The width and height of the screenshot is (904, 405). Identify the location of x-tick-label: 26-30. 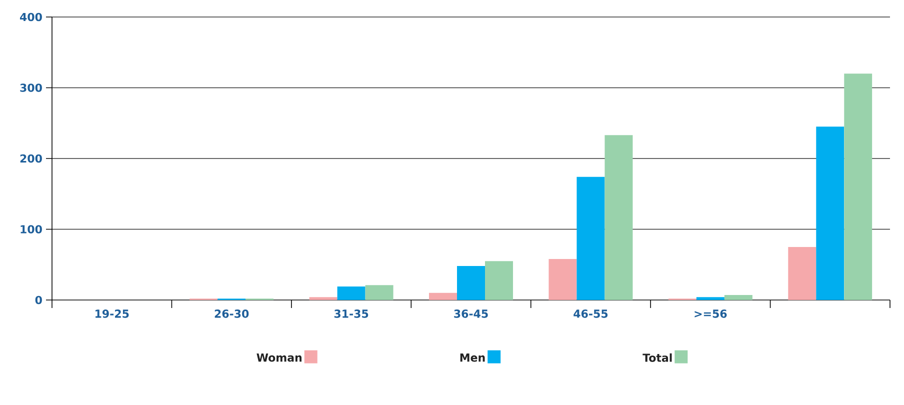
(231, 314).